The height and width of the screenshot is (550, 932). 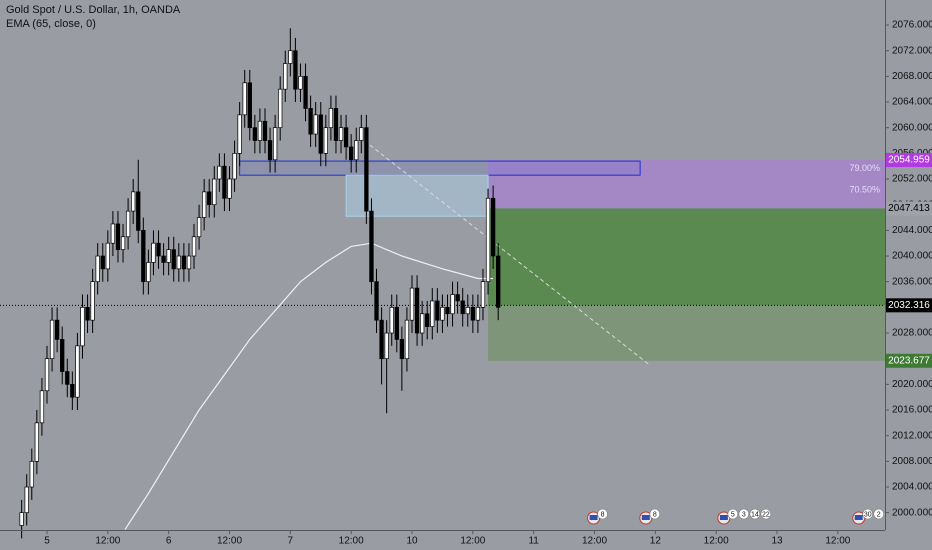 What do you see at coordinates (733, 514) in the screenshot?
I see `event-count: 5` at bounding box center [733, 514].